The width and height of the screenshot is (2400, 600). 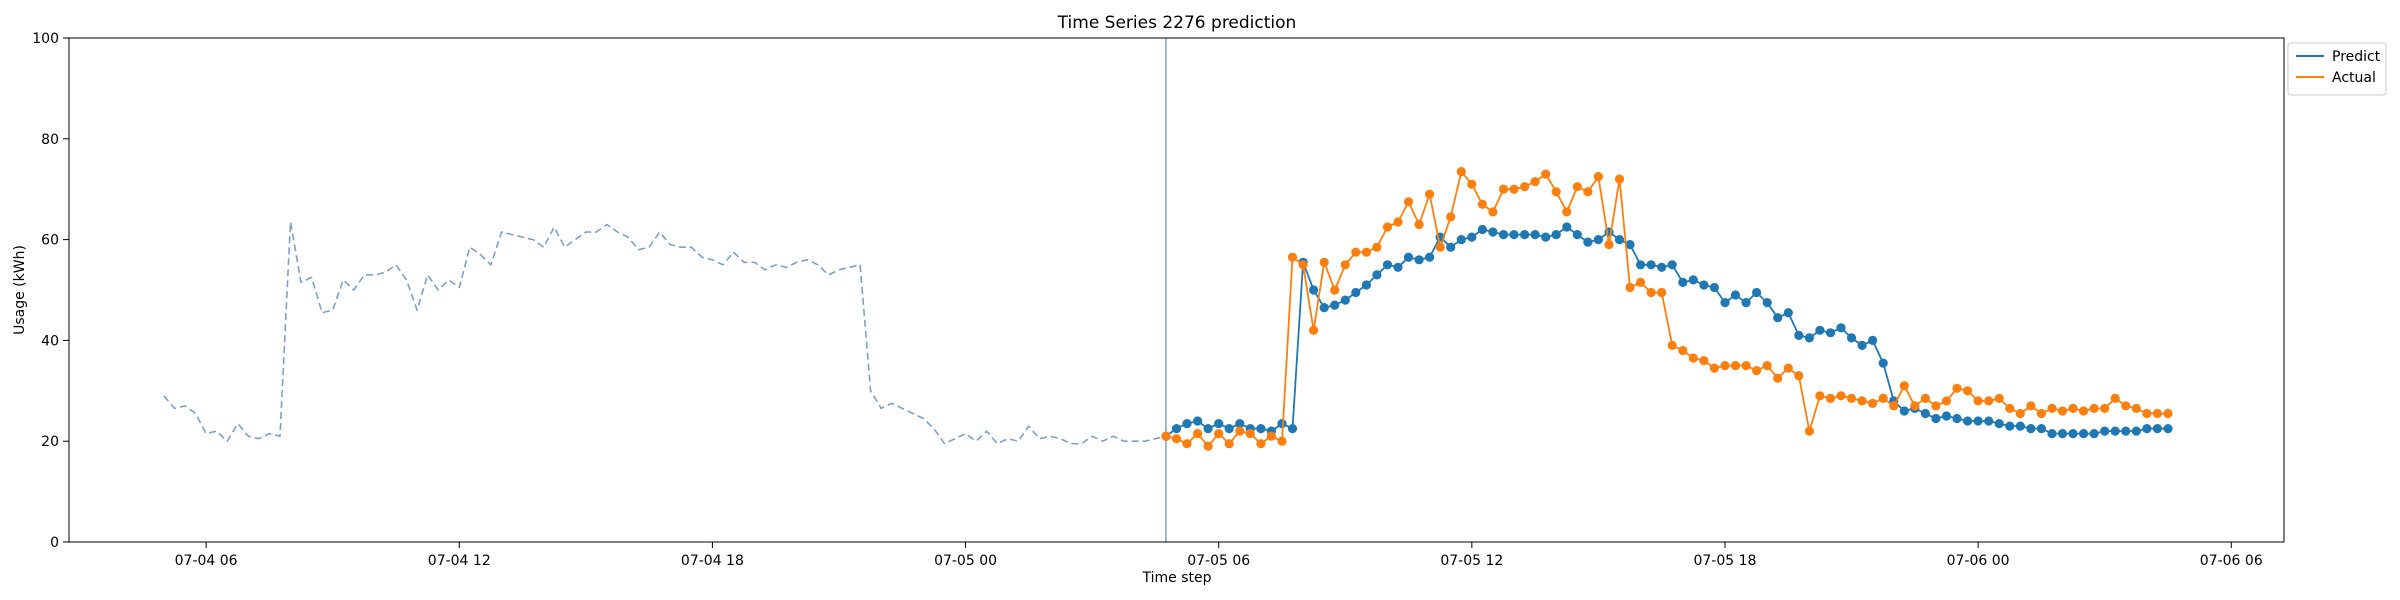 I want to click on y-tick-label: 20, so click(x=50, y=442).